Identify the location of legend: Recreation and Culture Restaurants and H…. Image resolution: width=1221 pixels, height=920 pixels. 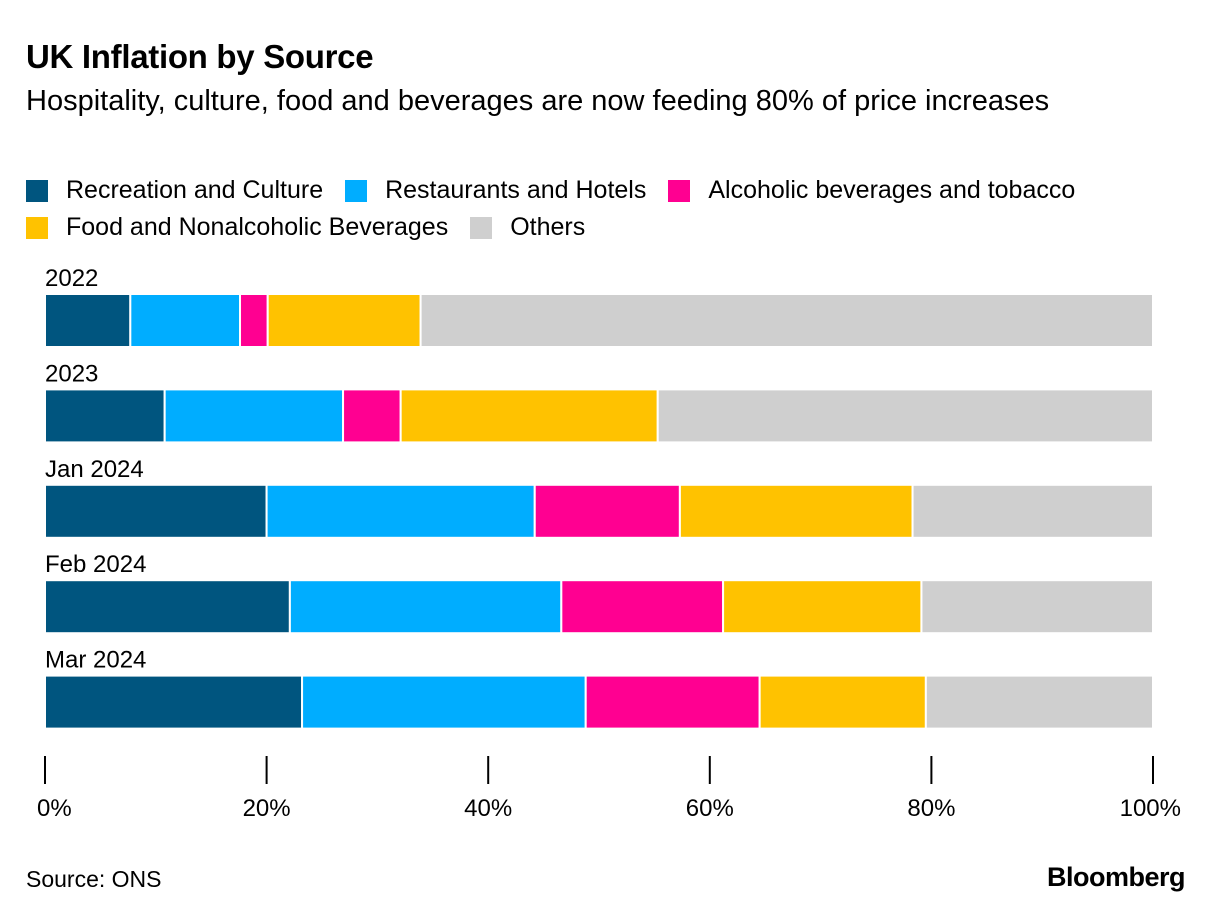
(616, 209).